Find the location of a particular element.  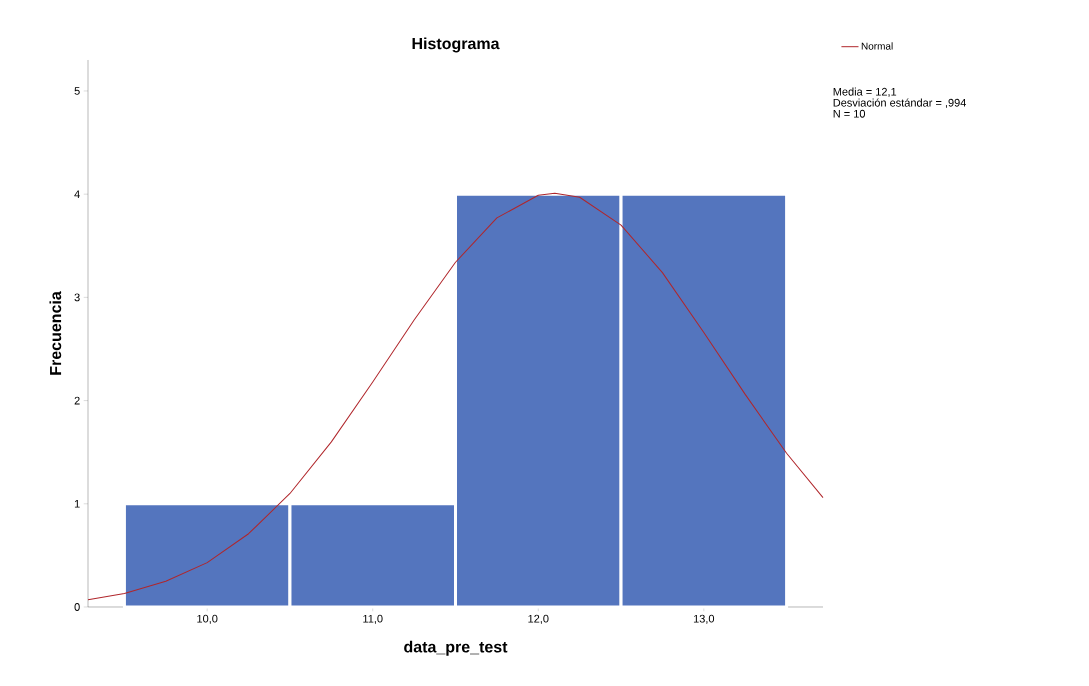

y-tick-label: 3 is located at coordinates (77, 297).